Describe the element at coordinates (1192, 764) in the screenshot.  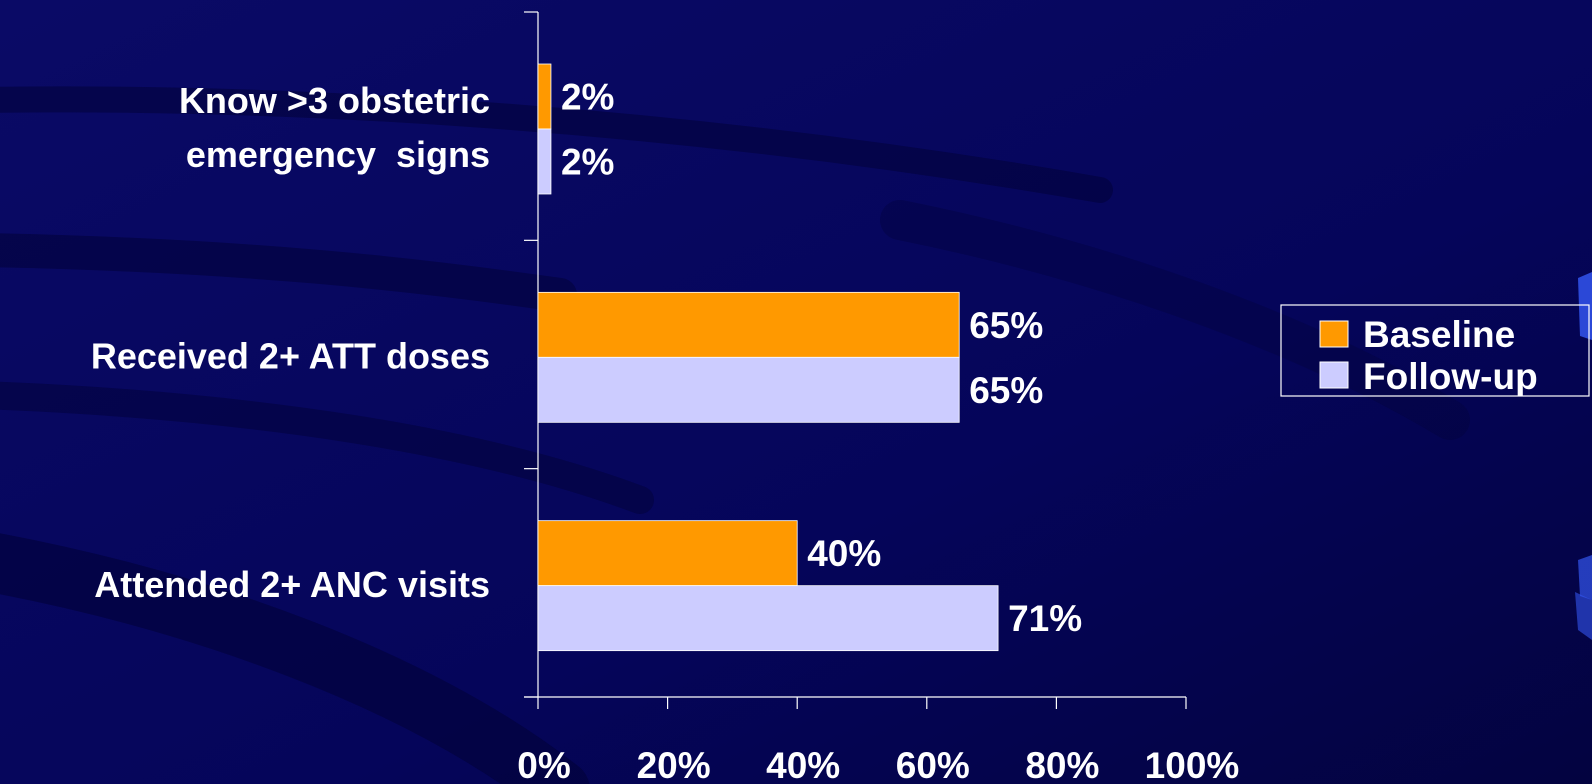
I see `x-tick-label: 100%` at that location.